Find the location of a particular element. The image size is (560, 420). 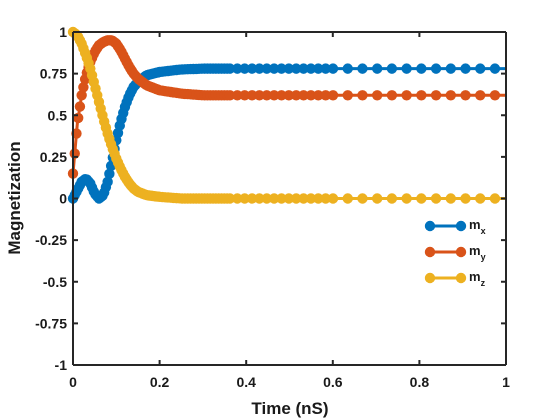

legend-entry-mz: mz is located at coordinates (455, 278).